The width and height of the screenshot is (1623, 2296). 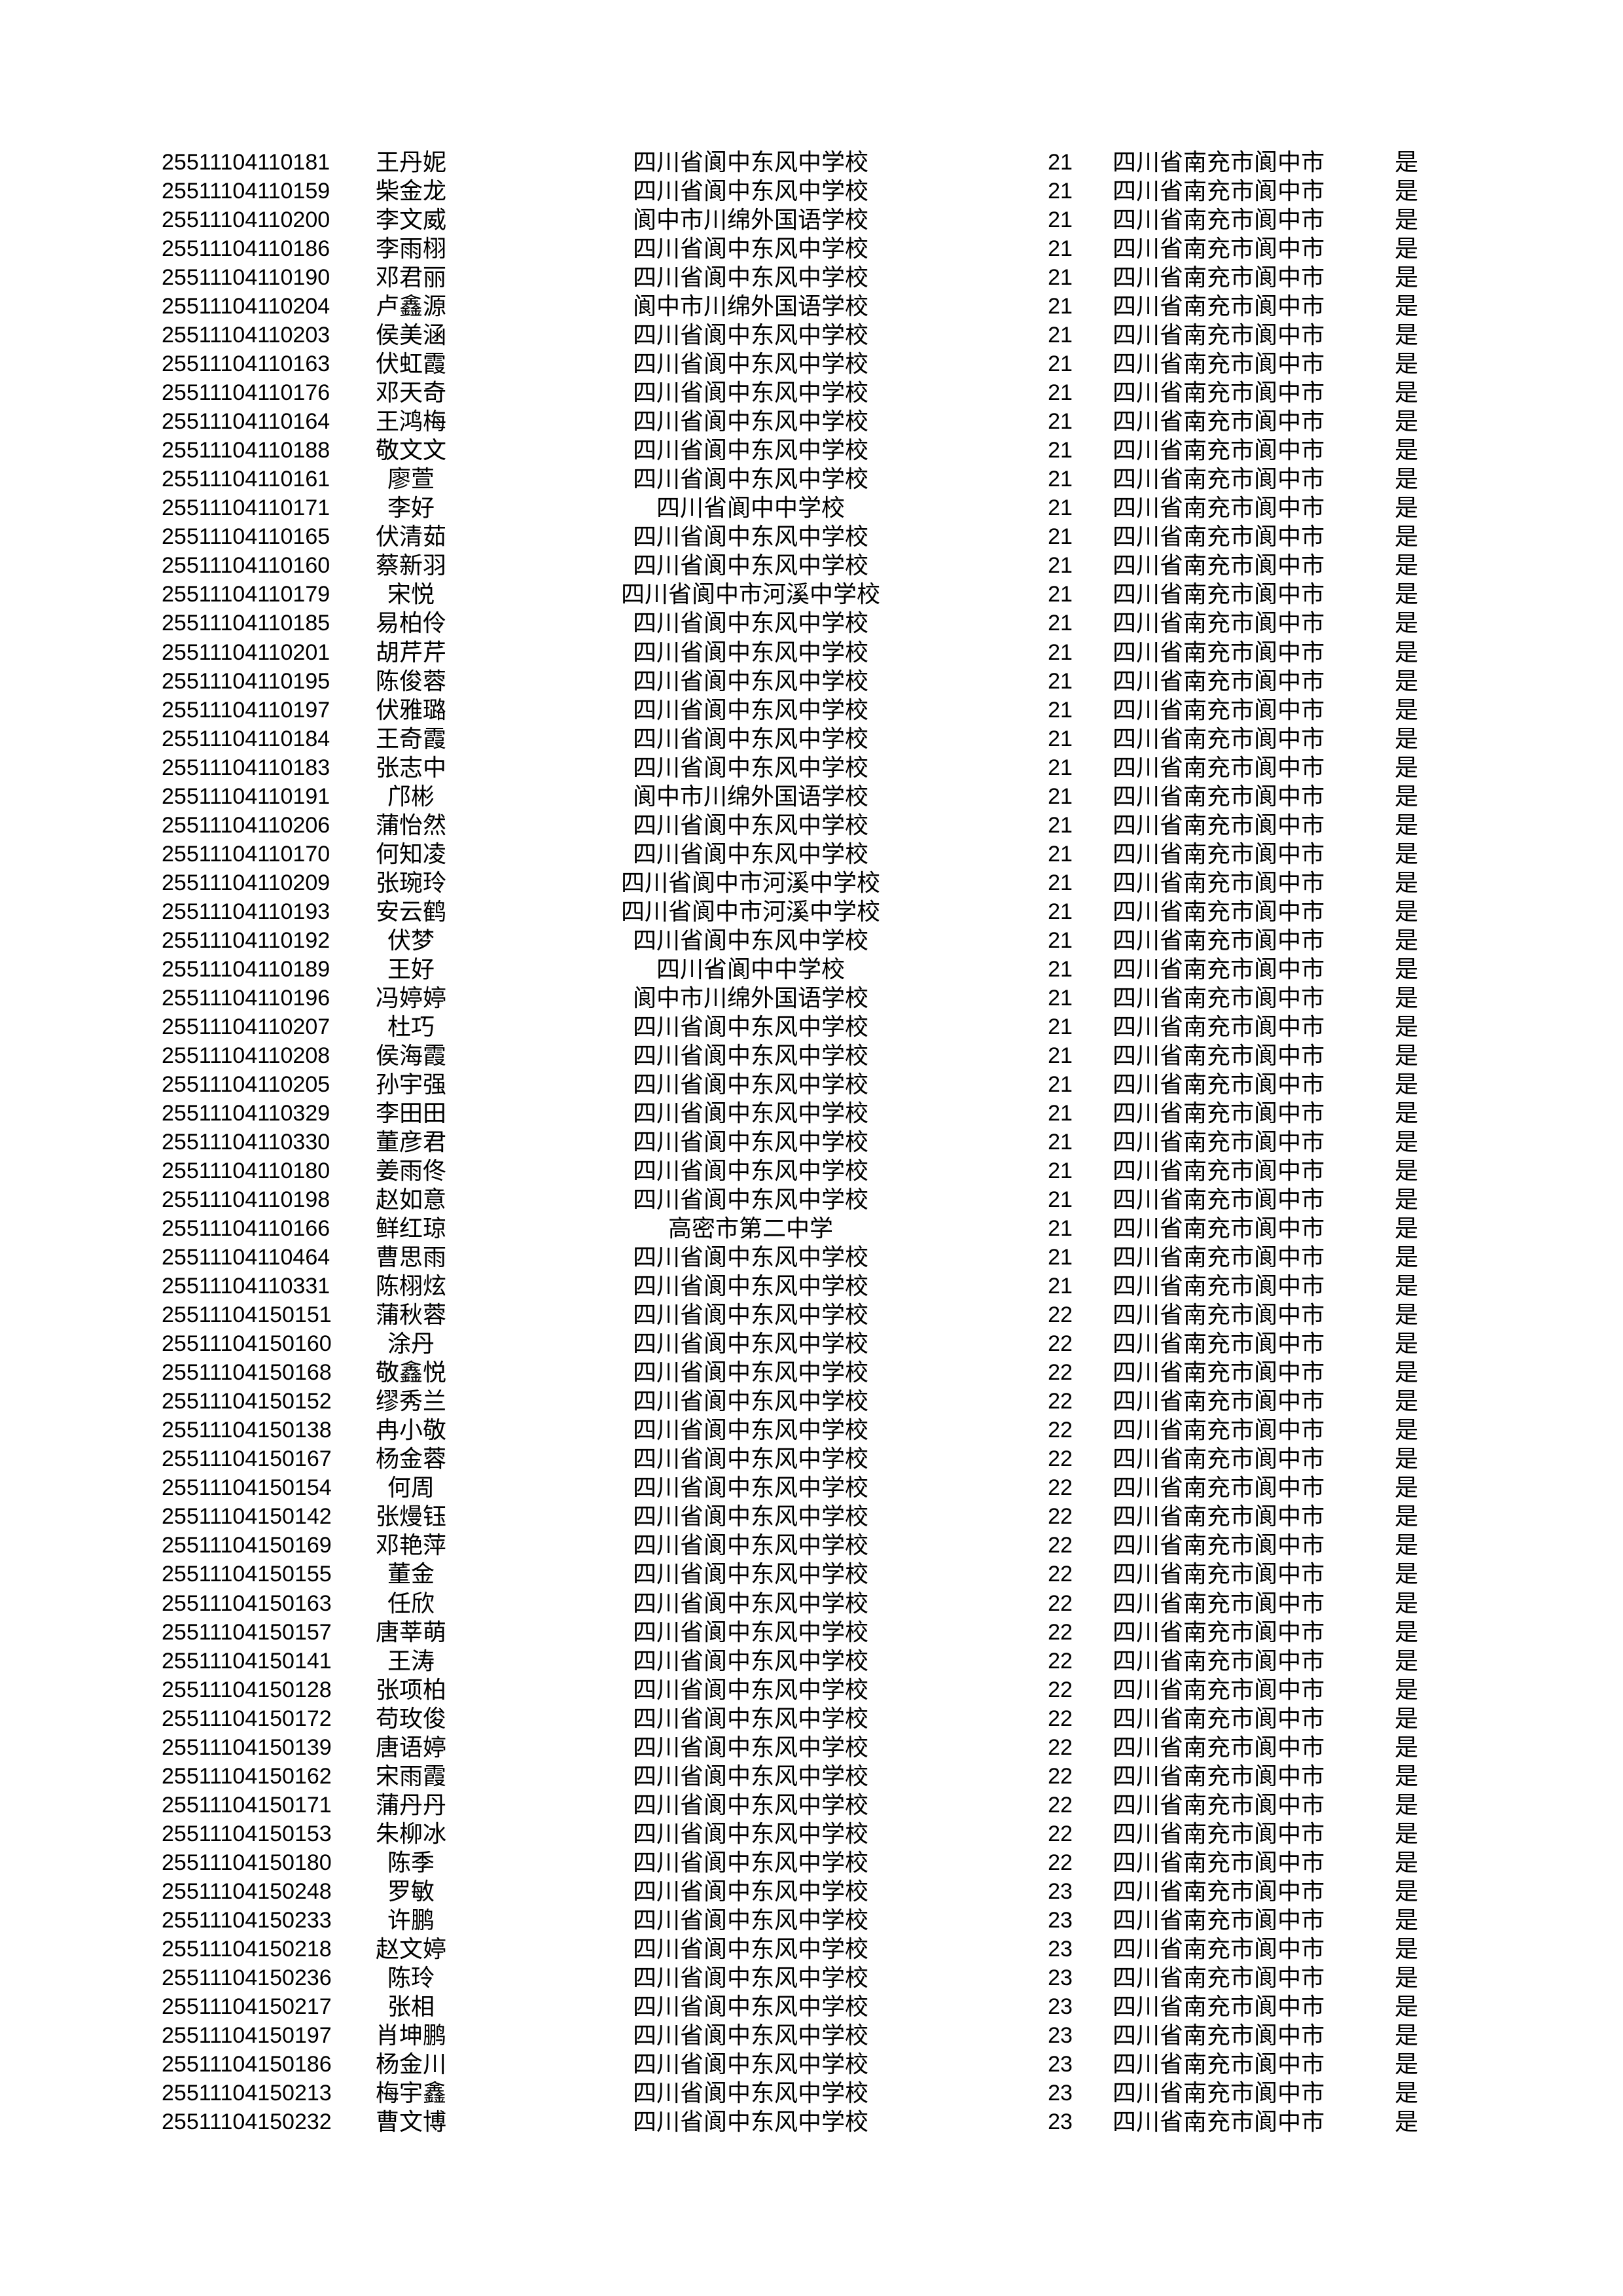 I want to click on name-cell: 罗敏, so click(x=411, y=1891).